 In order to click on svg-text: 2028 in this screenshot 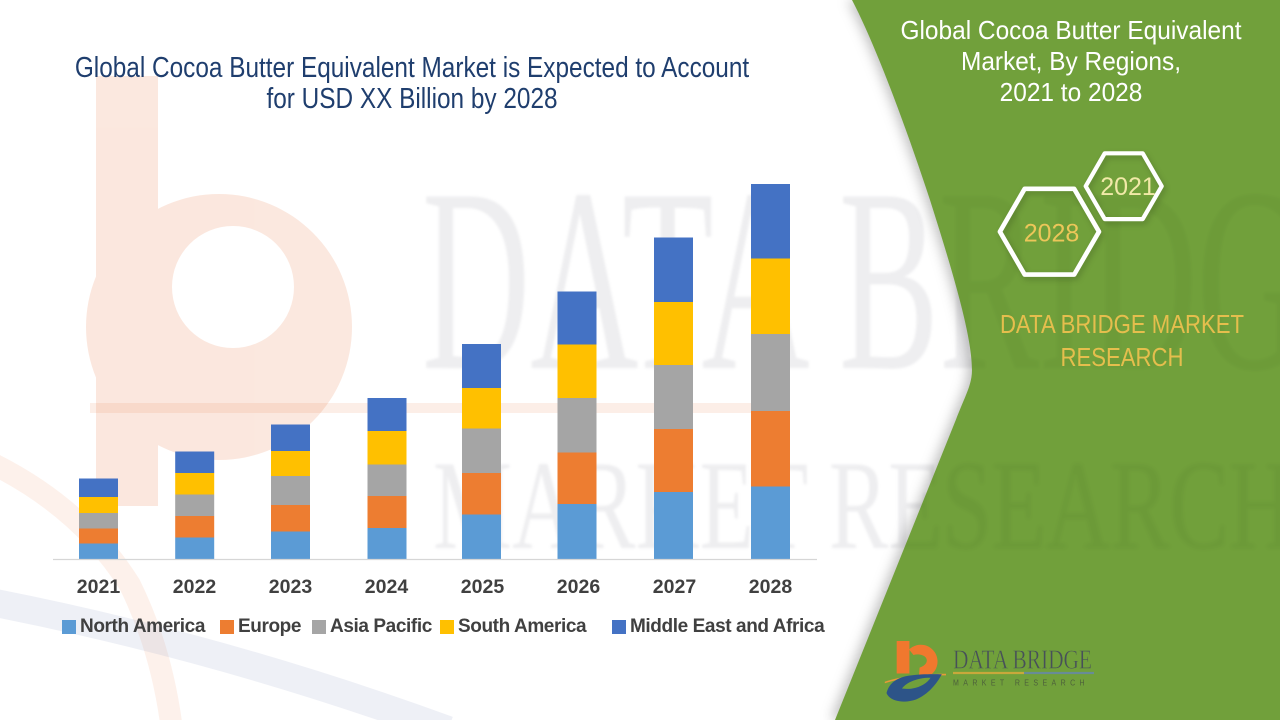, I will do `click(1052, 234)`.